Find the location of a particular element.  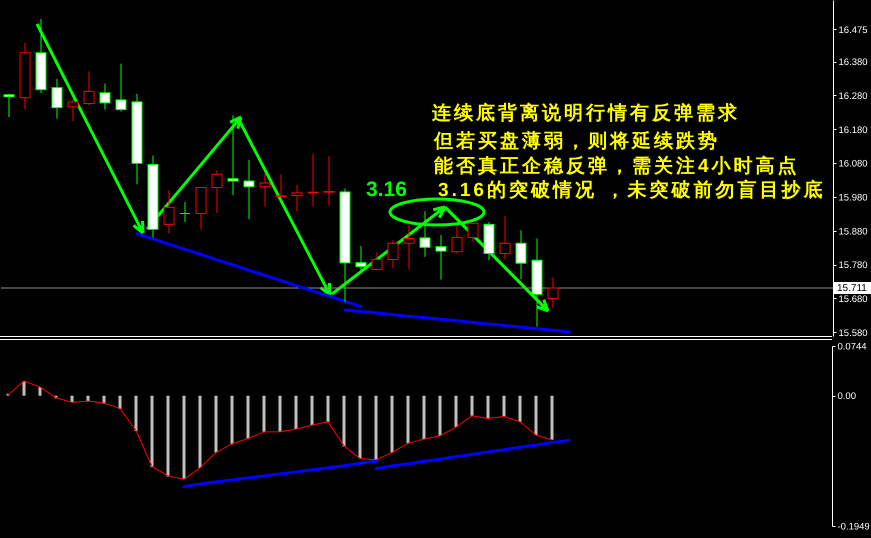

y-tick-label: 15.580 is located at coordinates (853, 333).